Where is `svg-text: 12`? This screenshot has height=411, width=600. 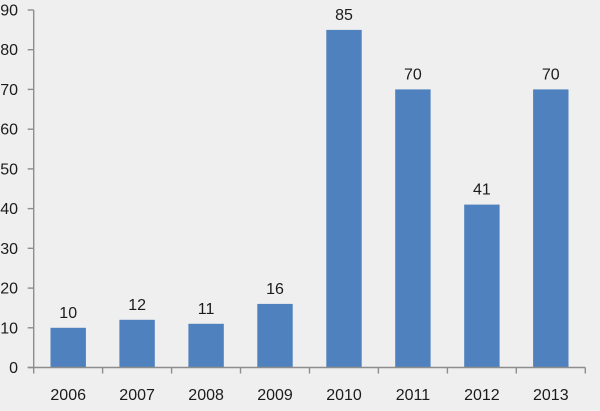
svg-text: 12 is located at coordinates (137, 305).